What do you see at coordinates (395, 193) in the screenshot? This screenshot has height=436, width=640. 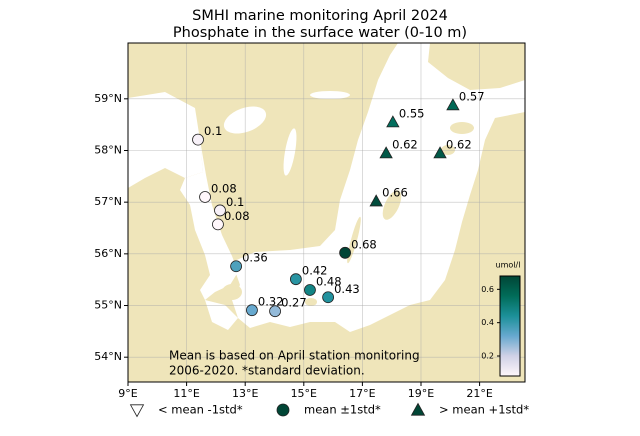 I see `data-label: 0.66` at bounding box center [395, 193].